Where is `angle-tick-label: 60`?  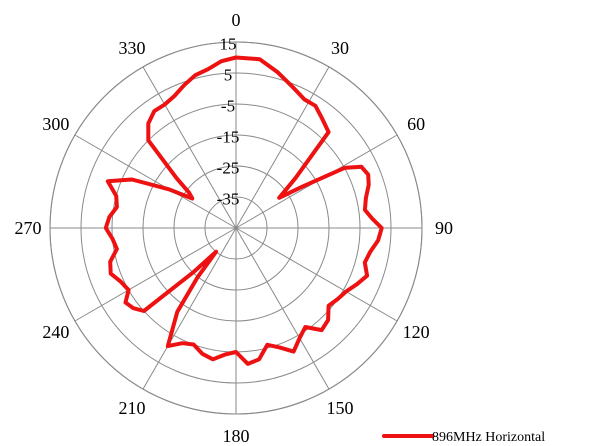
angle-tick-label: 60 is located at coordinates (416, 124).